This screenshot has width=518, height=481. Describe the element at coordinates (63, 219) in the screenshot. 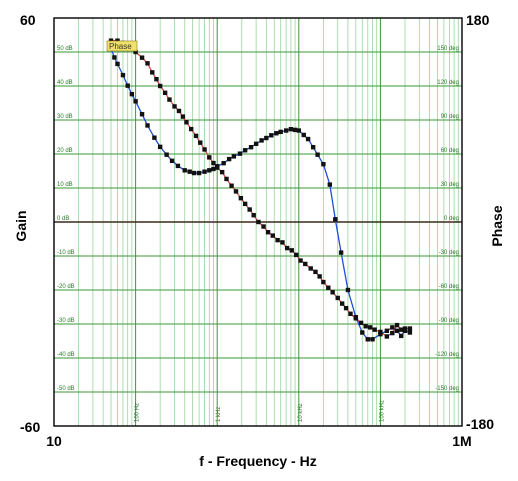

I see `gain-tick-label: 0 dB` at that location.